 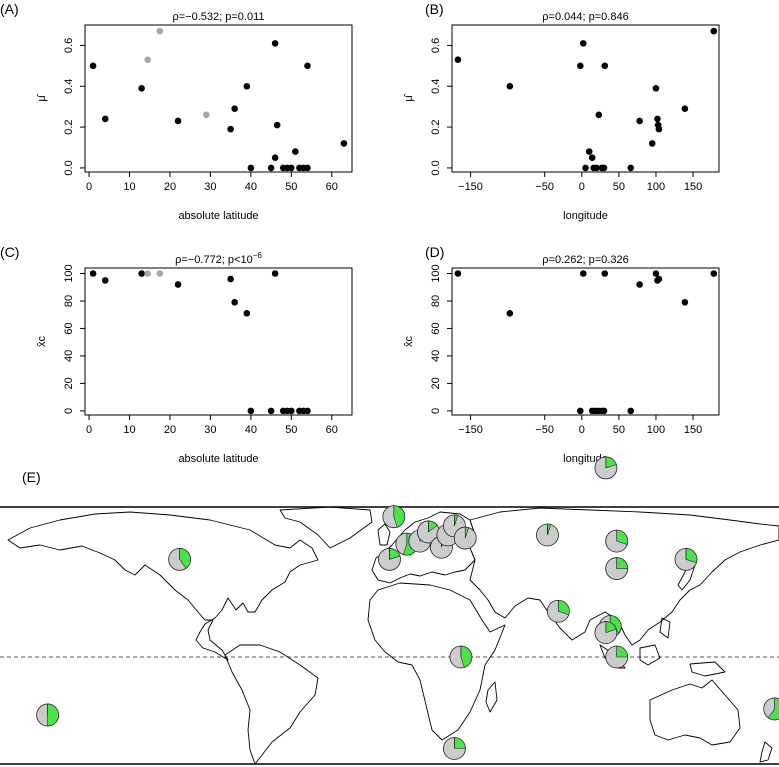 What do you see at coordinates (585, 260) in the screenshot?
I see `chart-title: ρ=0.262; p=0.326` at bounding box center [585, 260].